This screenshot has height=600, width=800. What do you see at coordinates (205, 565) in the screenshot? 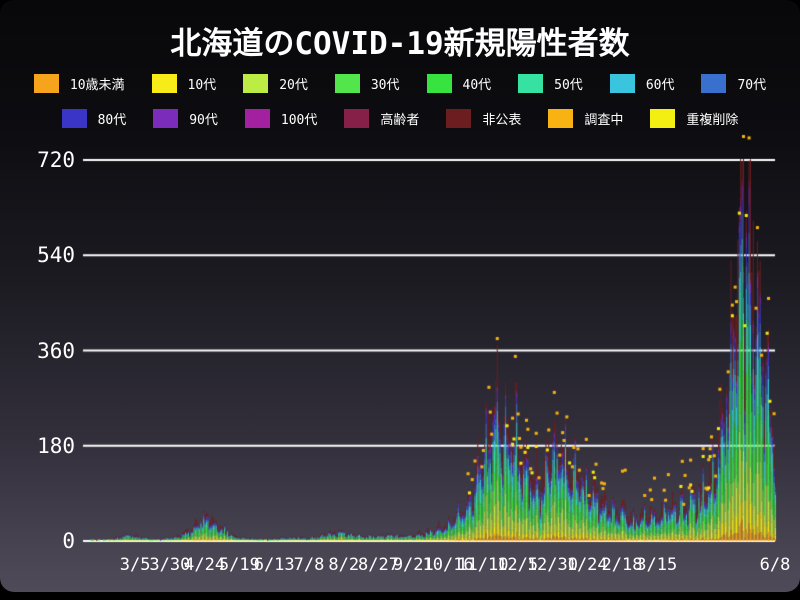
I see `x-axis-label: 4/24` at bounding box center [205, 565].